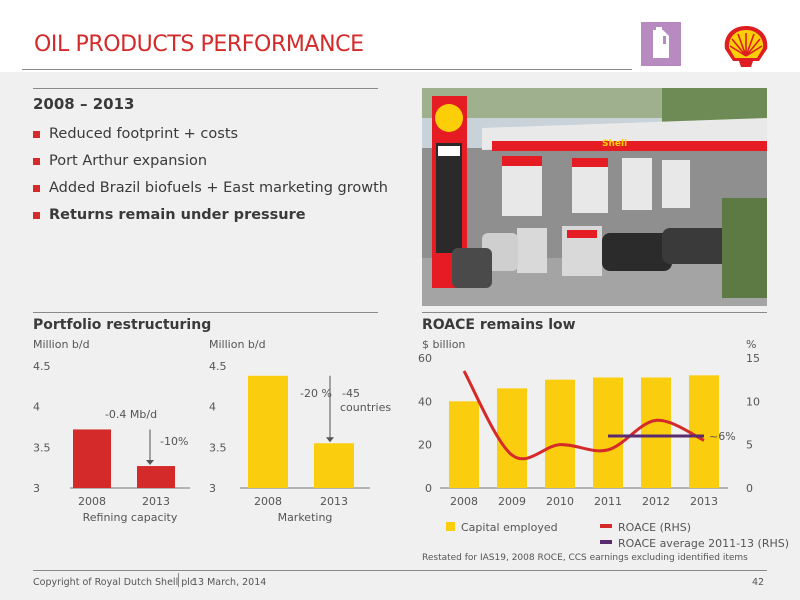  What do you see at coordinates (704, 501) in the screenshot?
I see `roace-x-tick-label: 2013` at bounding box center [704, 501].